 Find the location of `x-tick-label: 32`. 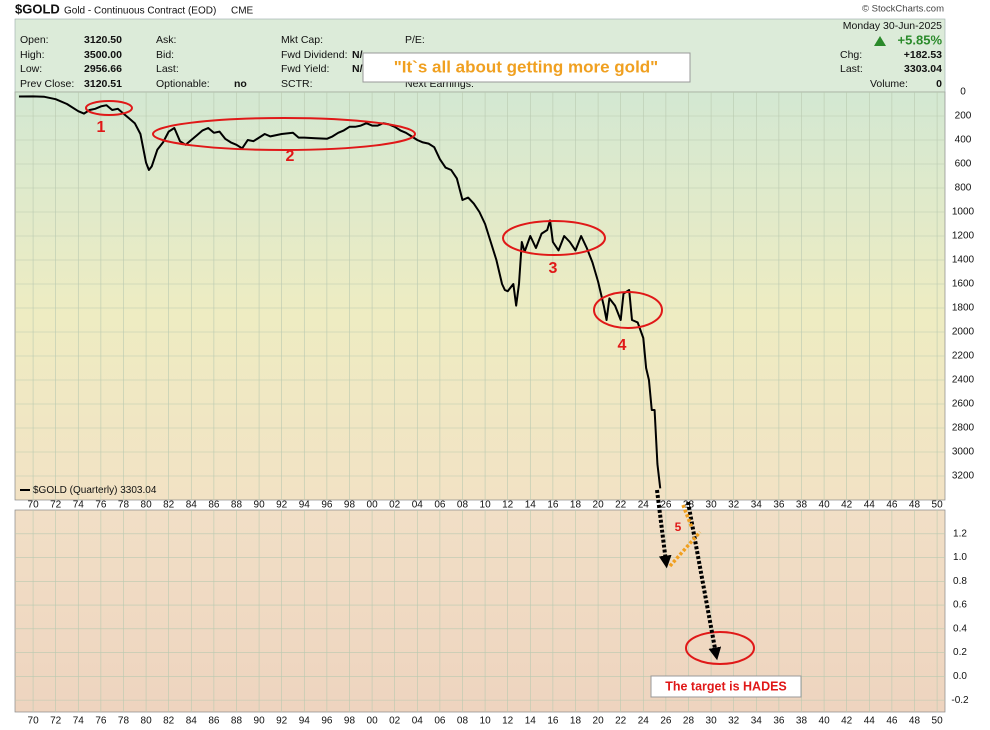

x-tick-label: 32 is located at coordinates (734, 721).